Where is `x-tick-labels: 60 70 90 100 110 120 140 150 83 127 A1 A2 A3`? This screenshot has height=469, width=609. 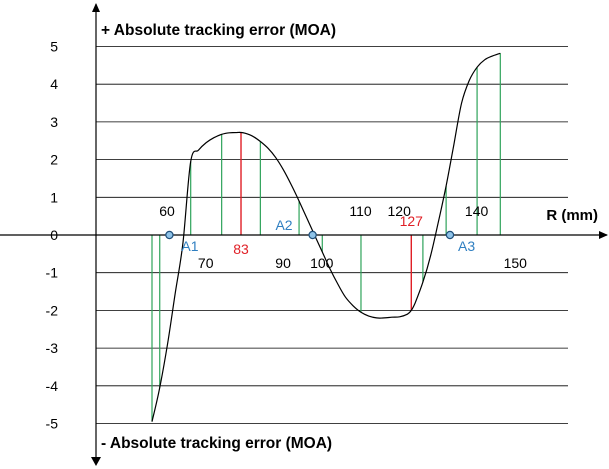
x-tick-labels: 60 70 90 100 110 120 140 150 83 127 A1 A2 A3 is located at coordinates (343, 237).